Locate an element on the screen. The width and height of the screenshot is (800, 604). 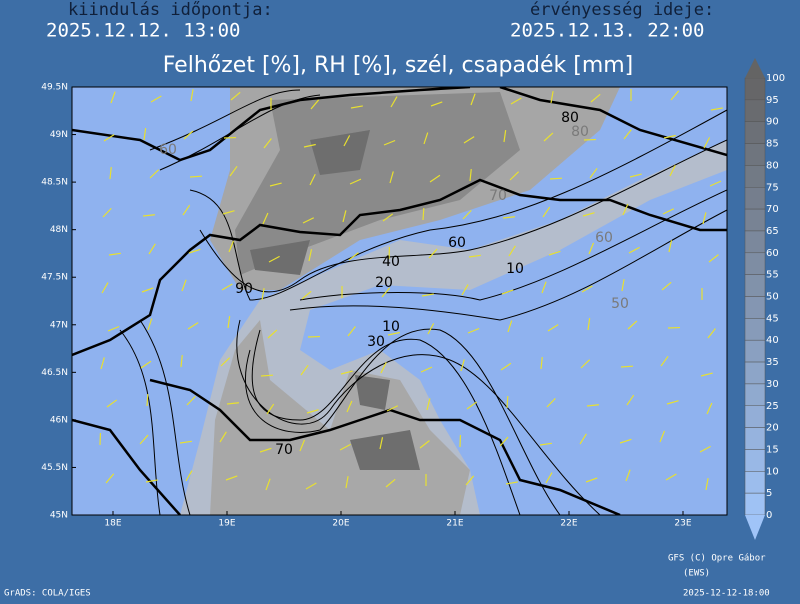
credit: GFS (C) Opre Gábor is located at coordinates (717, 559).